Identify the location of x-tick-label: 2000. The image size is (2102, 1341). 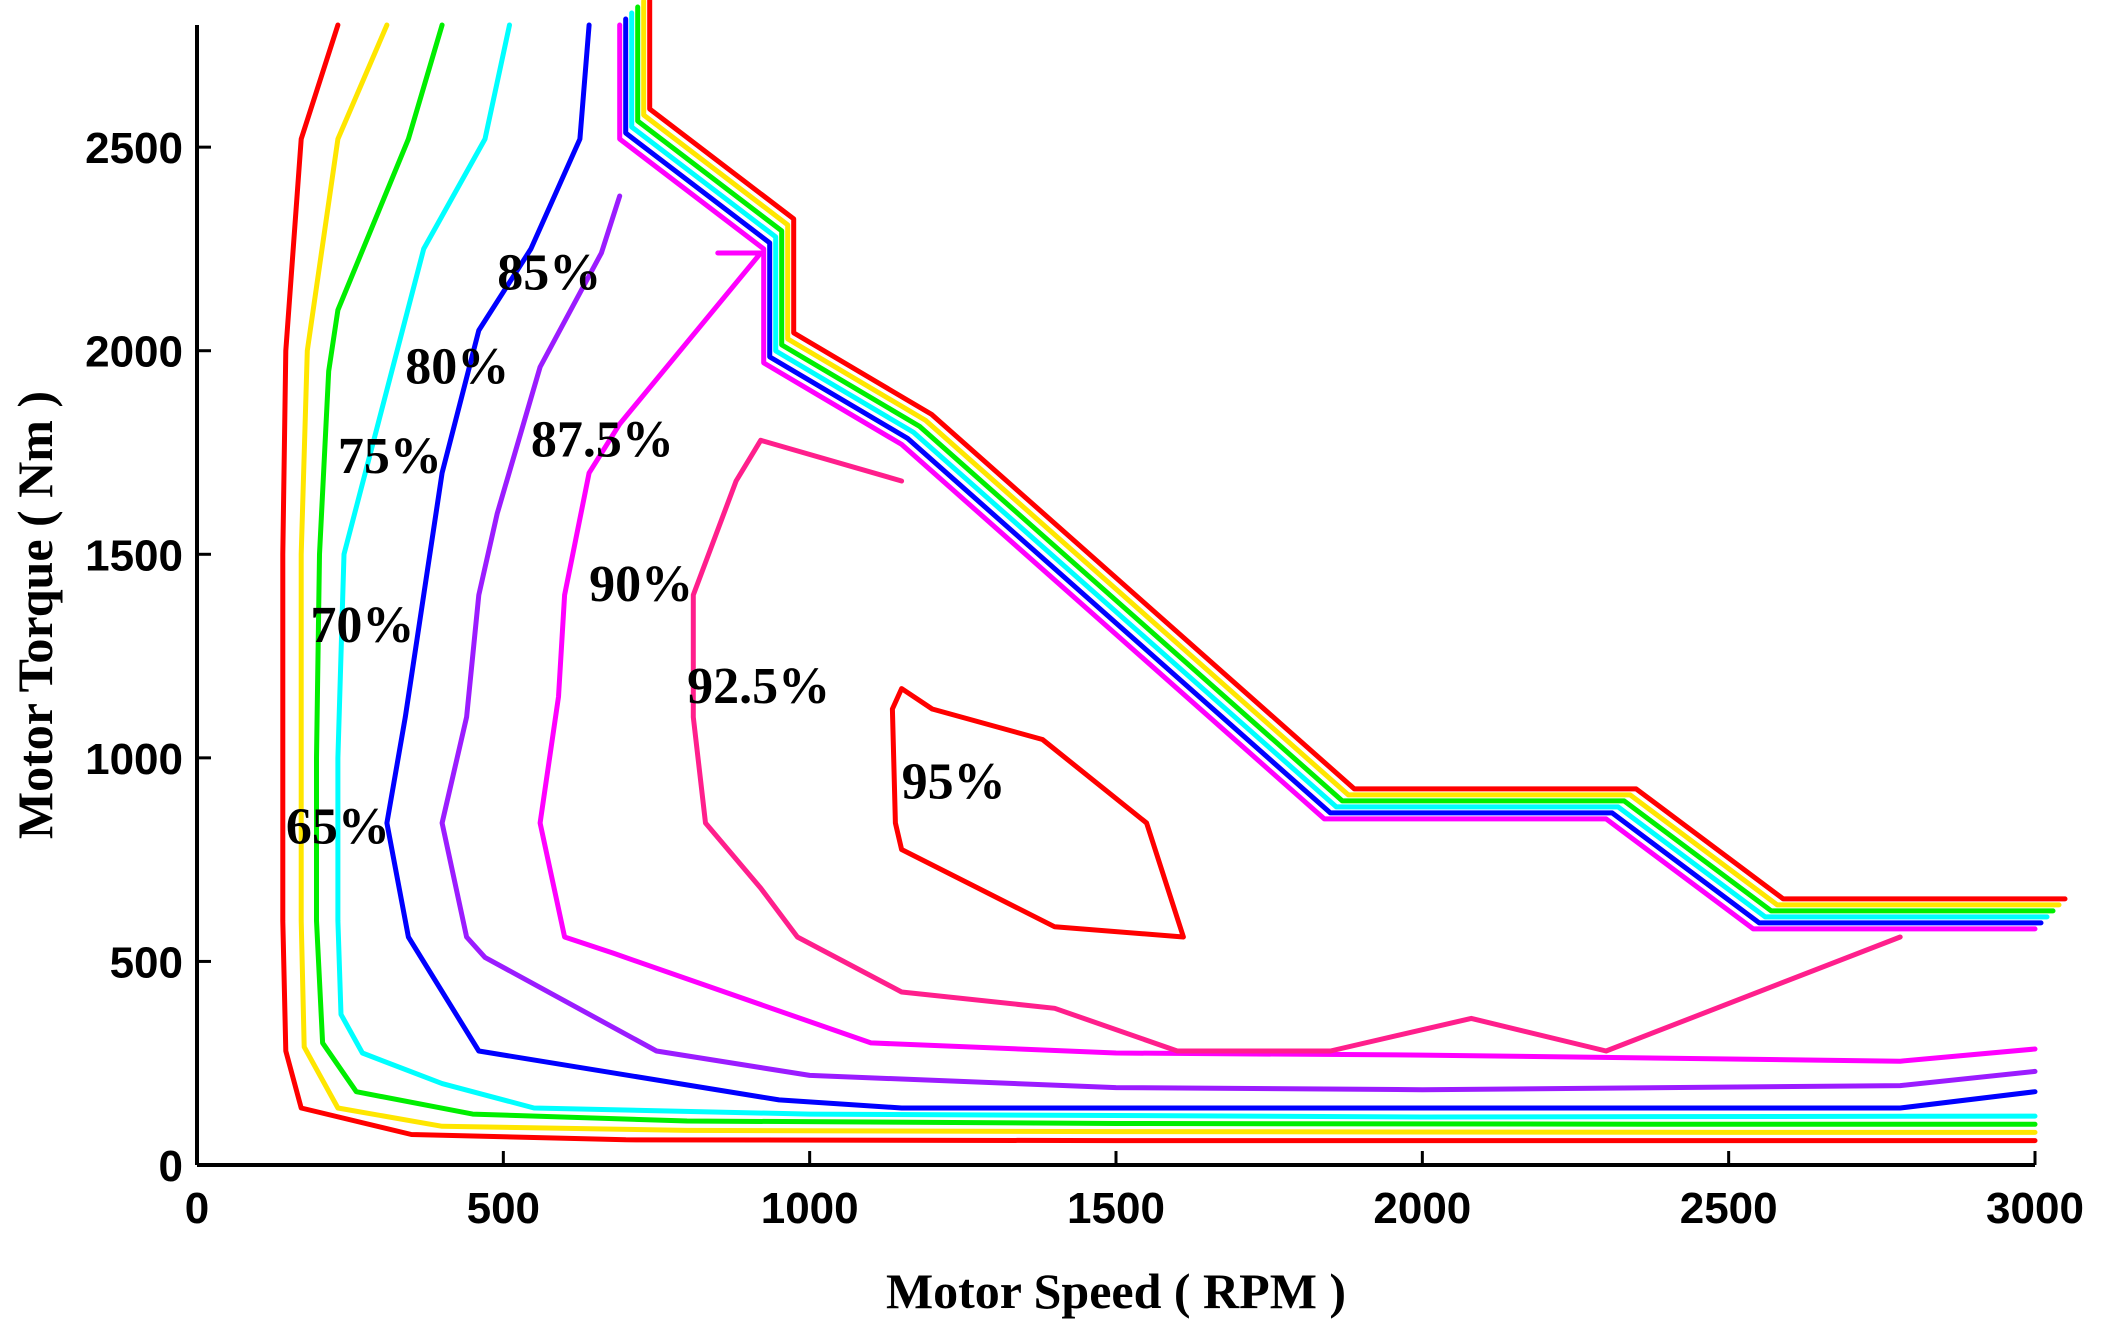
(1422, 1208).